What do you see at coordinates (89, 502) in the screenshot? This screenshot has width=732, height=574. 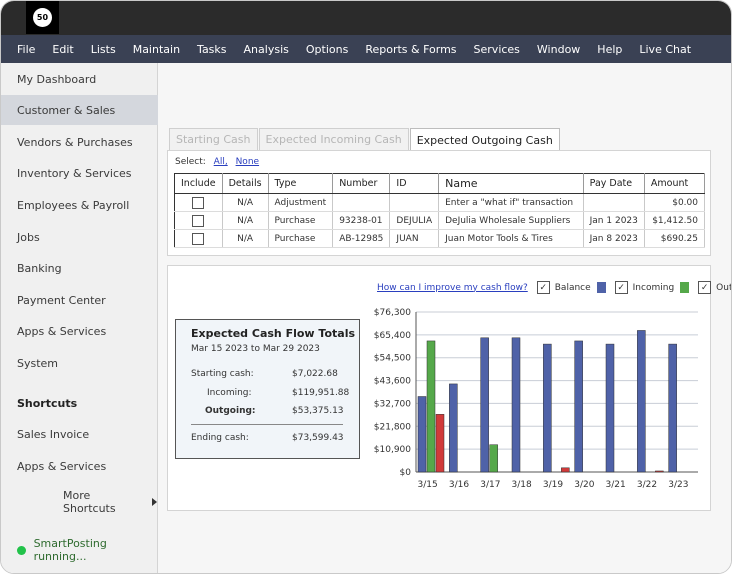 I see `more-shortcuts-label: More Shortcuts` at bounding box center [89, 502].